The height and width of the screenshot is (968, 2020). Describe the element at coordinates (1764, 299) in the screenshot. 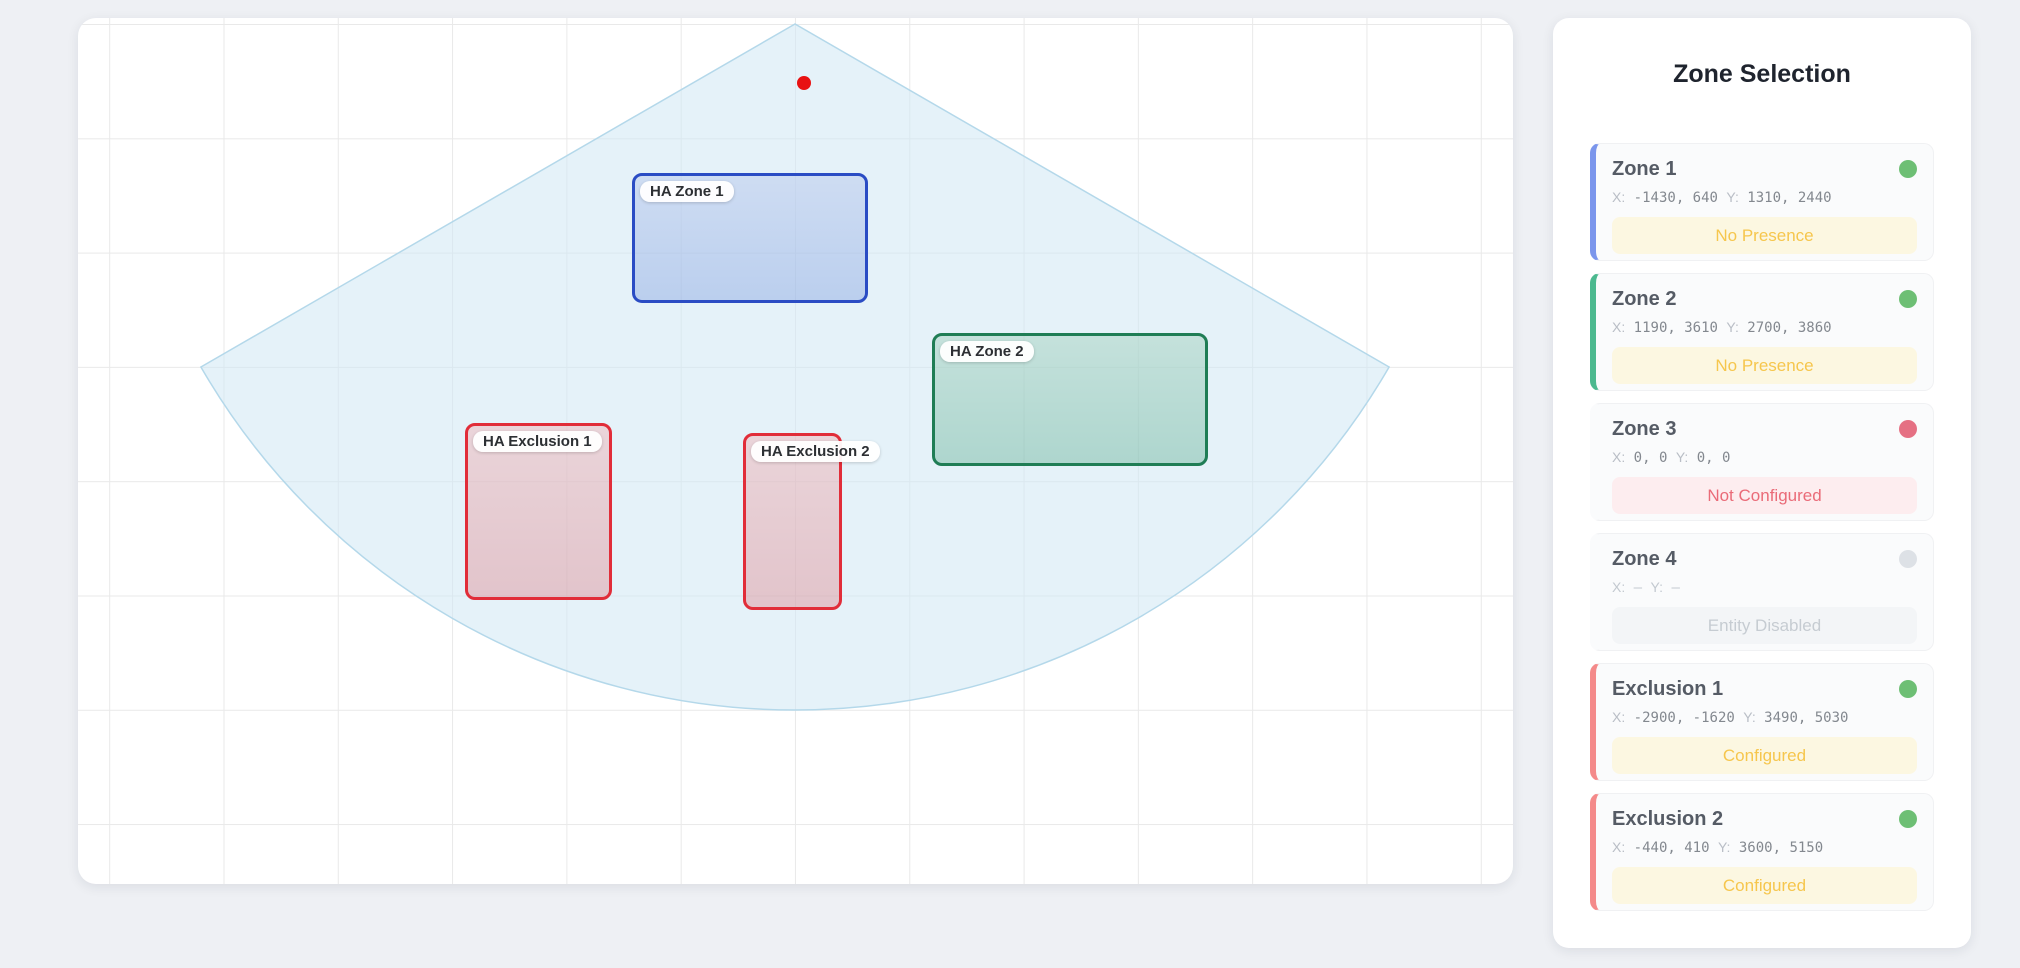

I see `zone-card-header: Zone 2` at that location.